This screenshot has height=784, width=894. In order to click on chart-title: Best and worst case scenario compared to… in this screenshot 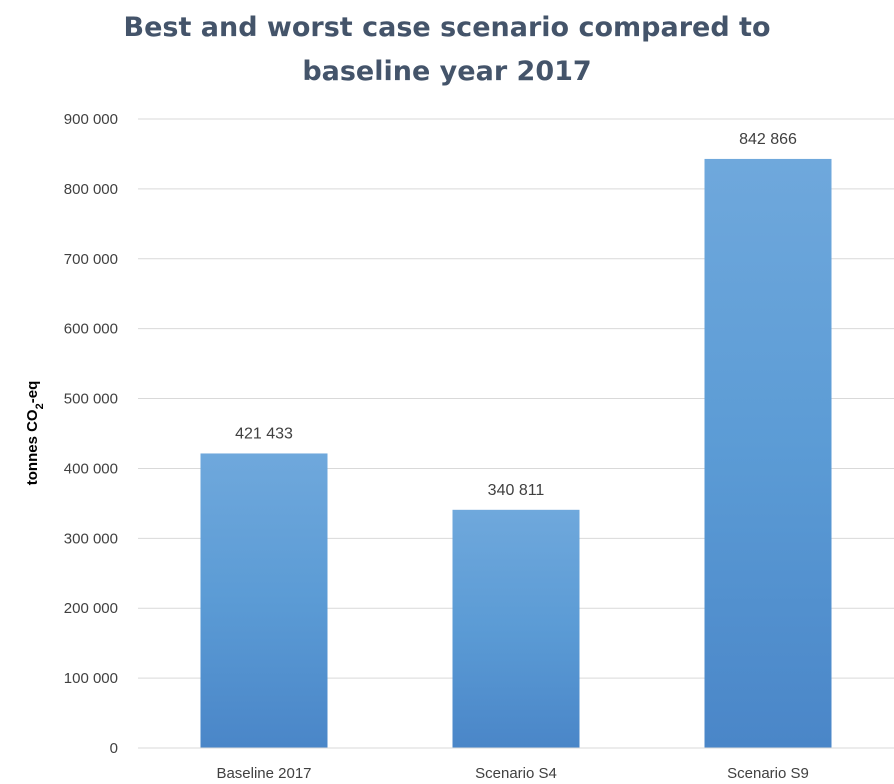, I will do `click(447, 50)`.